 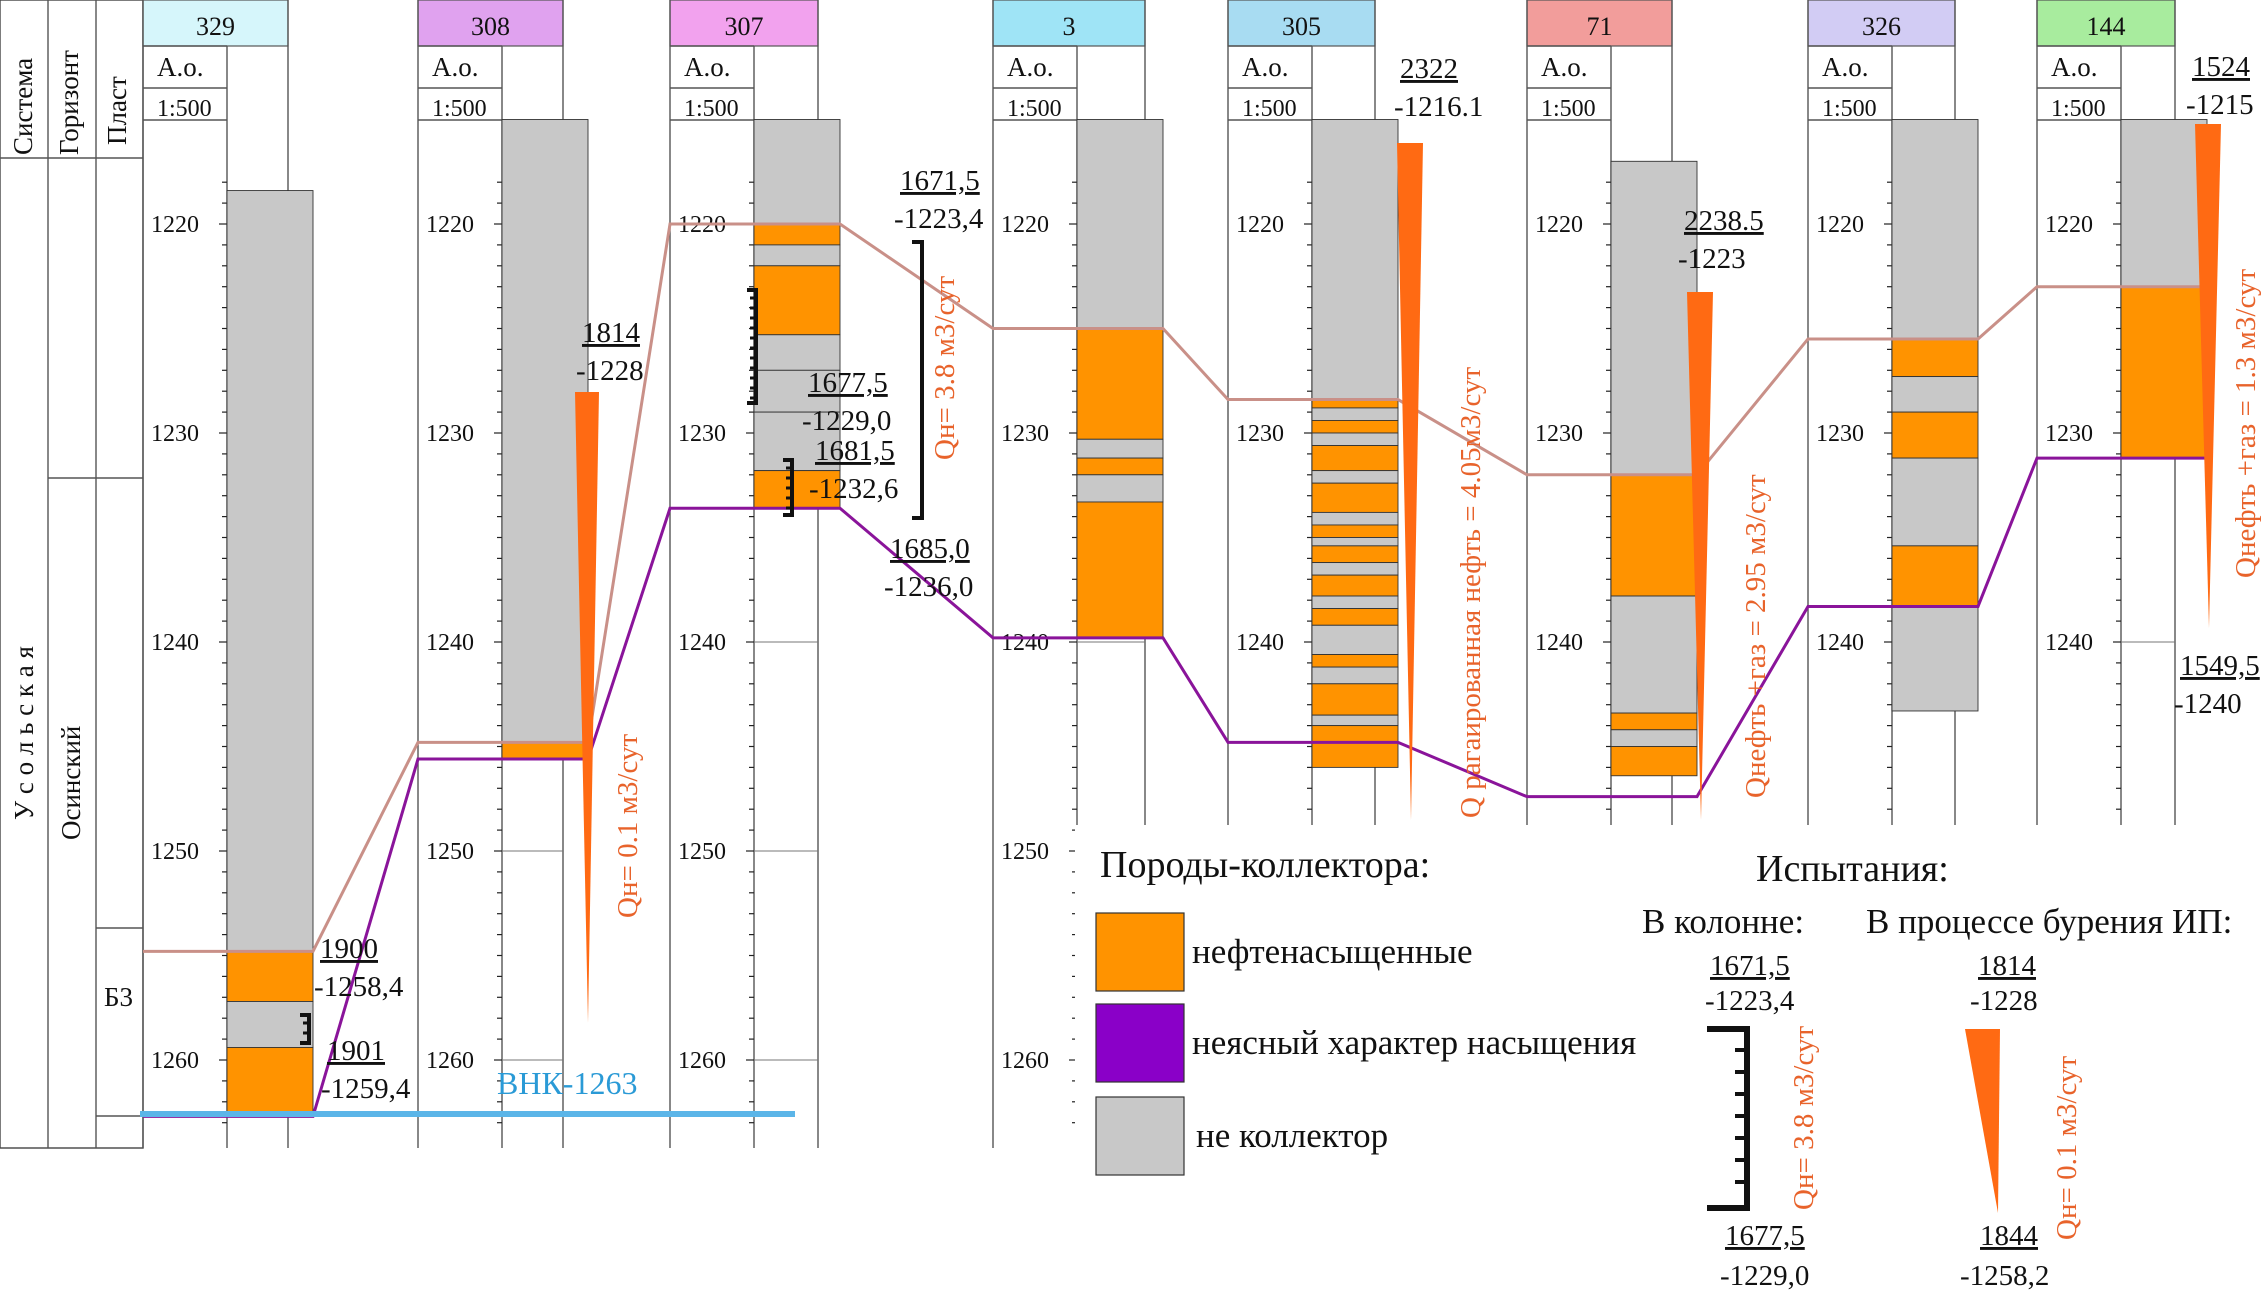 What do you see at coordinates (788, 487) in the screenshot?
I see `well-307-column-test-b-icon` at bounding box center [788, 487].